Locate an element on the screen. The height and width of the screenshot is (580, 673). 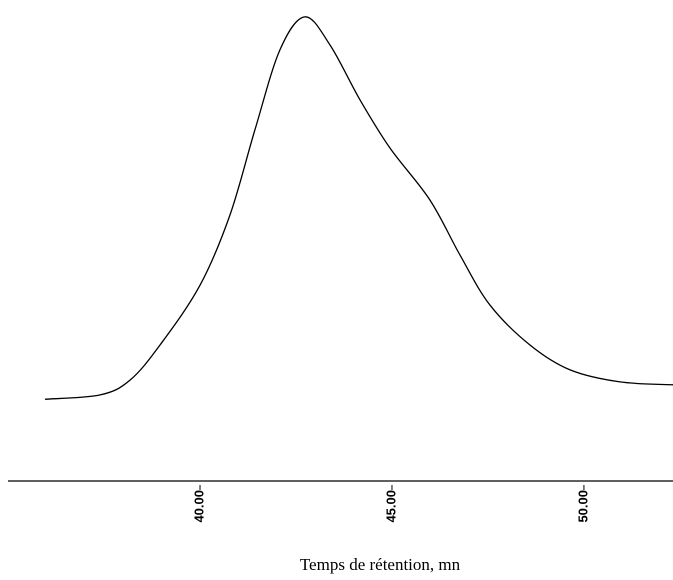
x-tick-label: 50.00 is located at coordinates (582, 506).